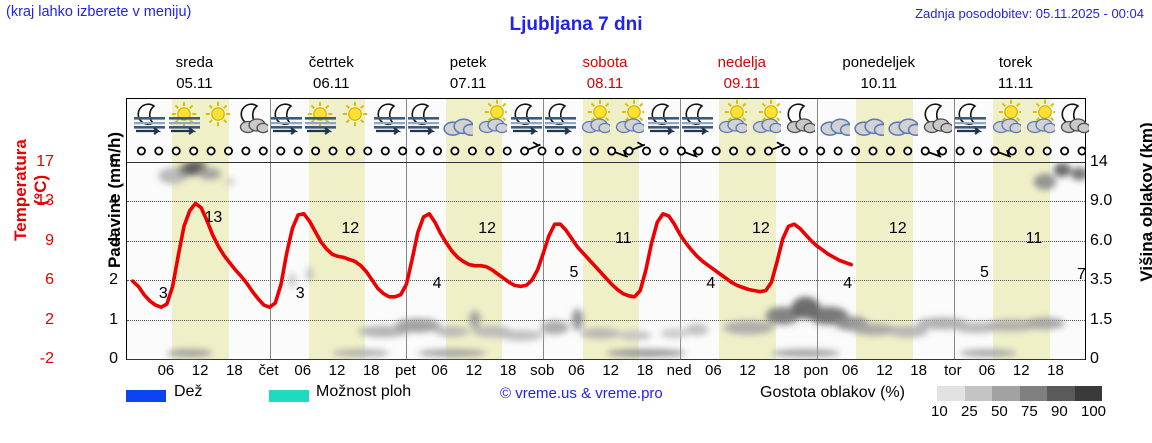 Image resolution: width=1152 pixels, height=443 pixels. What do you see at coordinates (268, 370) in the screenshot?
I see `x-tick-čet-3: čet` at bounding box center [268, 370].